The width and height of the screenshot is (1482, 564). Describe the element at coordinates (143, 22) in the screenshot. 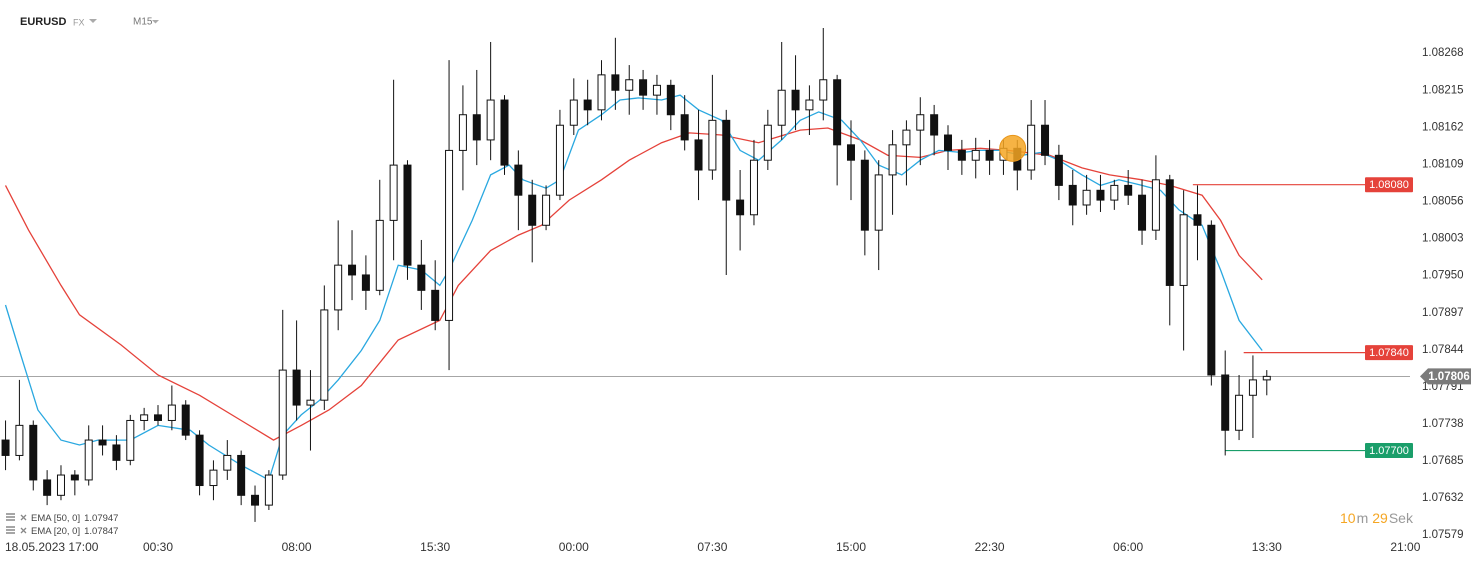

I see `interval: M15` at that location.